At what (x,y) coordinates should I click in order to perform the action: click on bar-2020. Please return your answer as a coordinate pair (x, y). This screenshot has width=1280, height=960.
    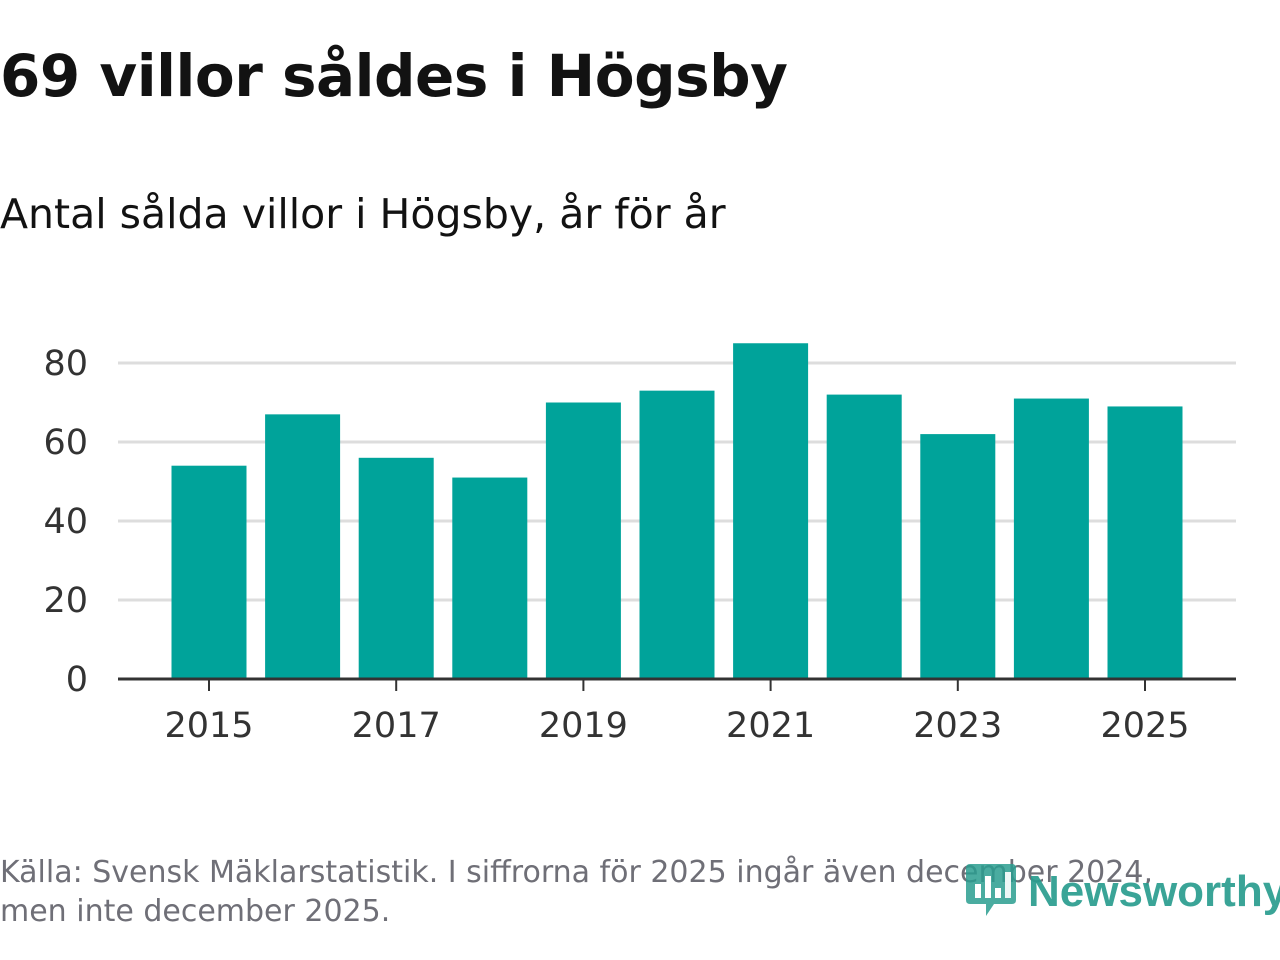
    Looking at the image, I should click on (677, 534).